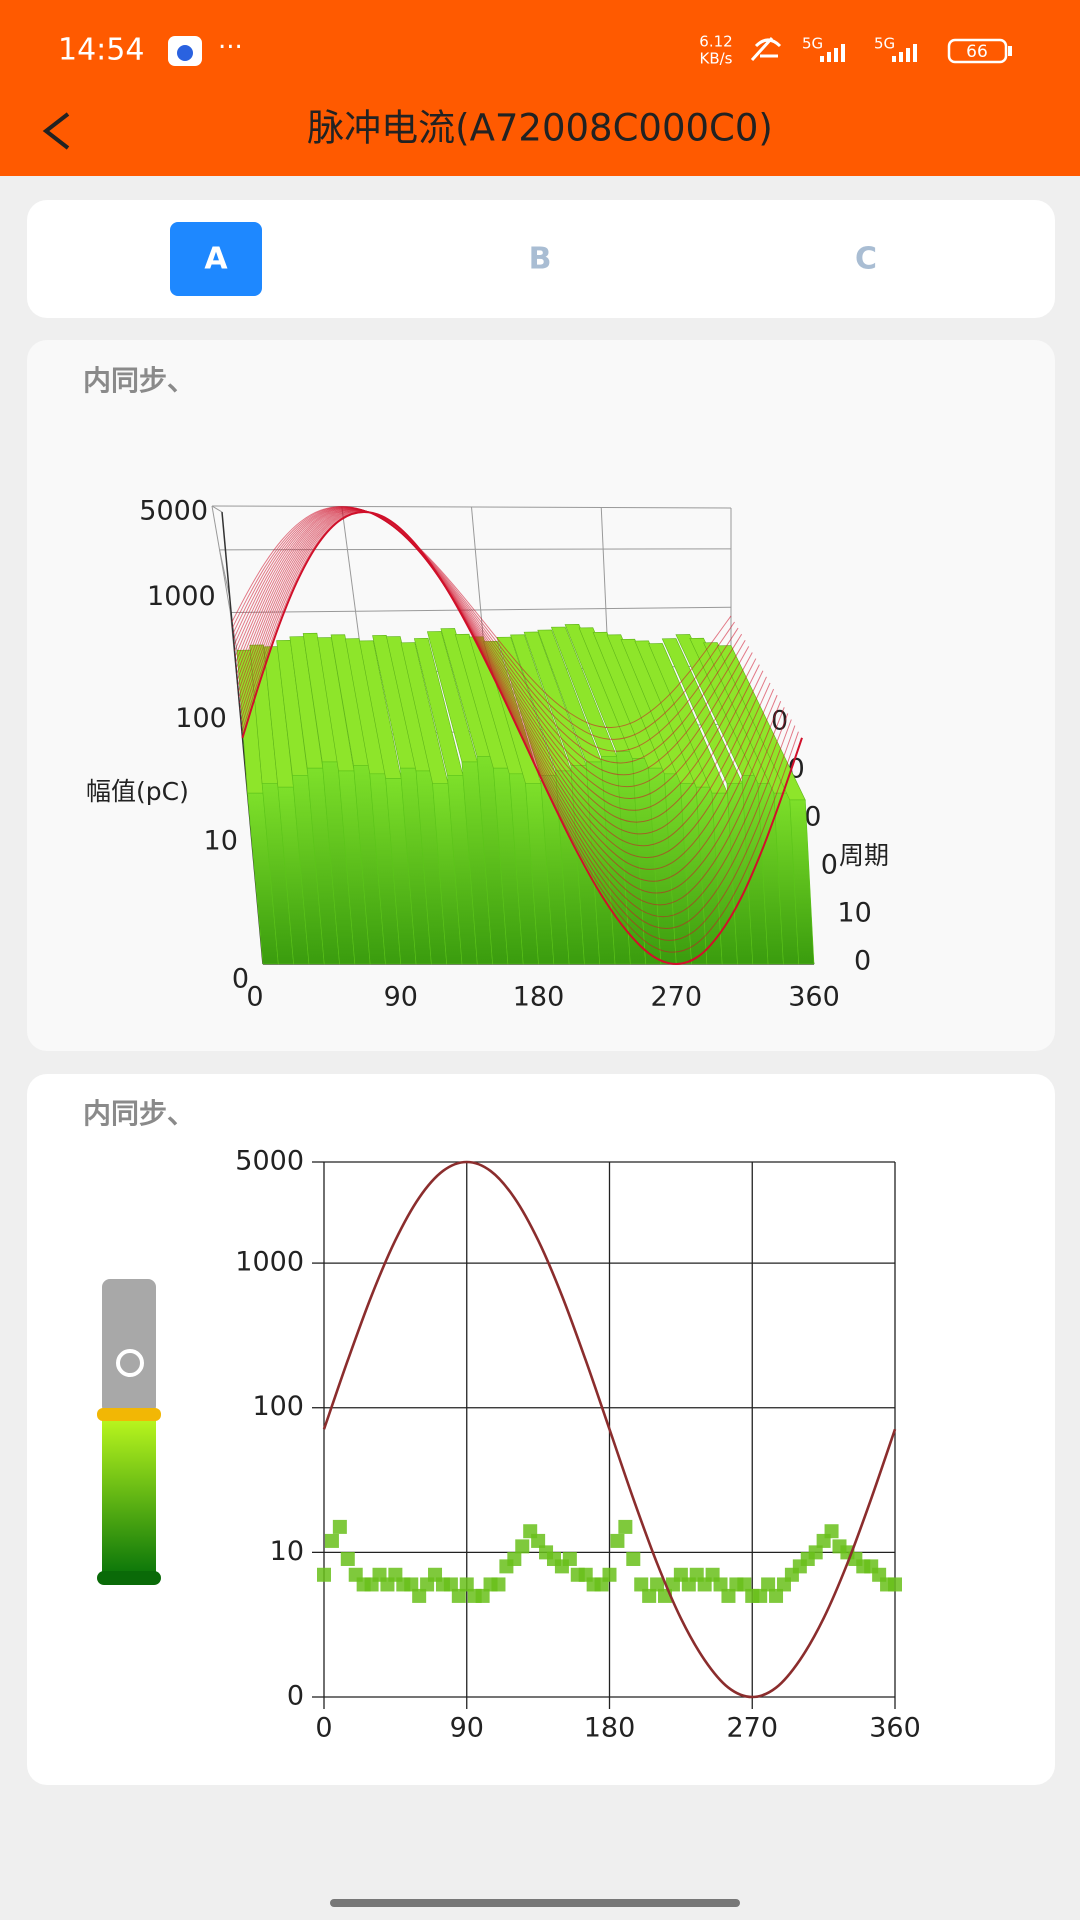  What do you see at coordinates (129, 1496) in the screenshot?
I see `color-bar` at bounding box center [129, 1496].